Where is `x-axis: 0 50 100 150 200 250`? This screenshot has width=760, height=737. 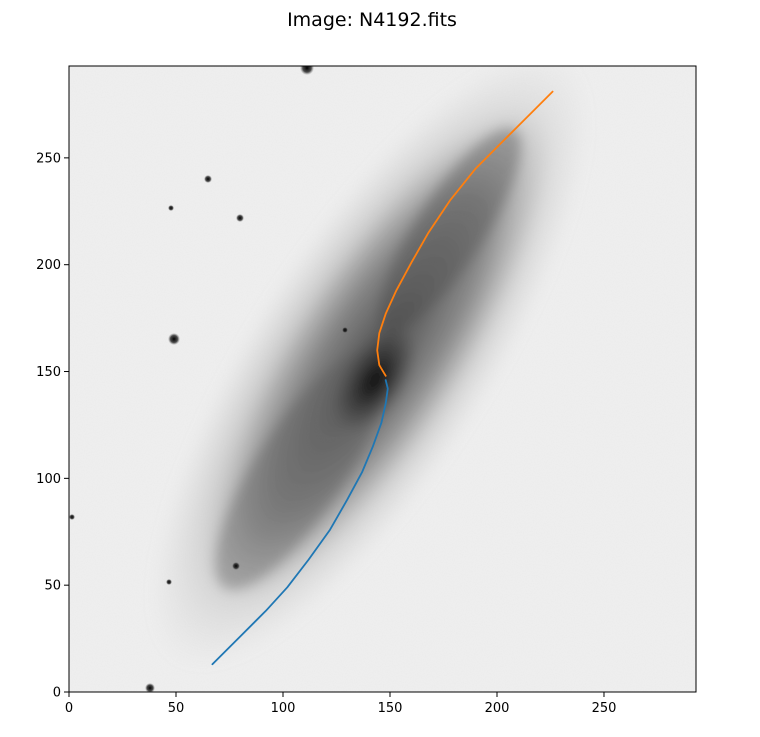
x-axis: 0 50 100 150 200 250 is located at coordinates (341, 704).